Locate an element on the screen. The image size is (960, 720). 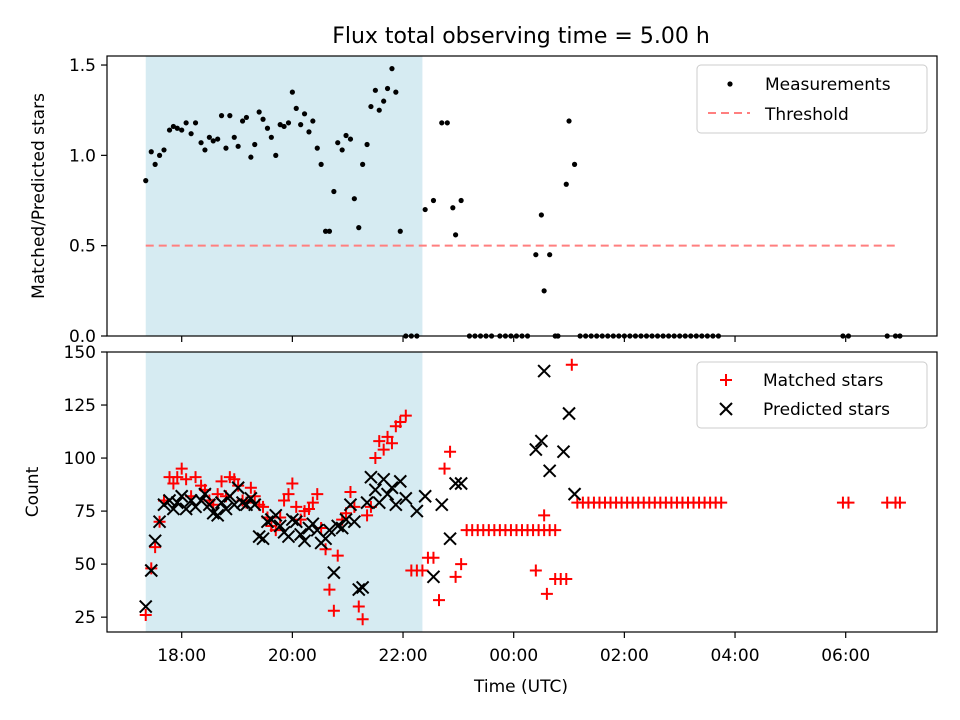
x-tick-label: 00:00 is located at coordinates (513, 656).